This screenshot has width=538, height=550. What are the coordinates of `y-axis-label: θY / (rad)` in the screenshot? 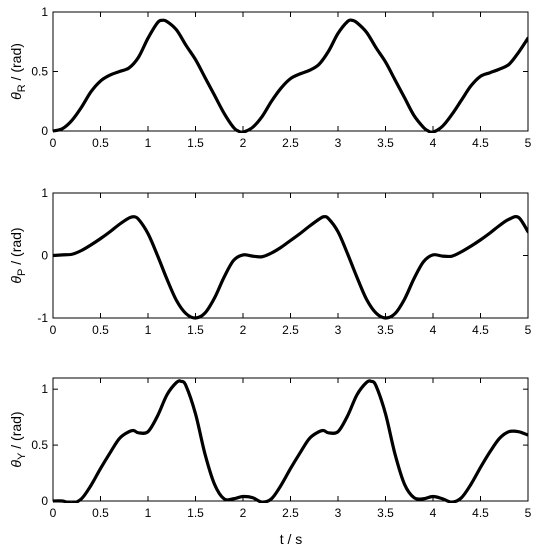 It's located at (18, 439).